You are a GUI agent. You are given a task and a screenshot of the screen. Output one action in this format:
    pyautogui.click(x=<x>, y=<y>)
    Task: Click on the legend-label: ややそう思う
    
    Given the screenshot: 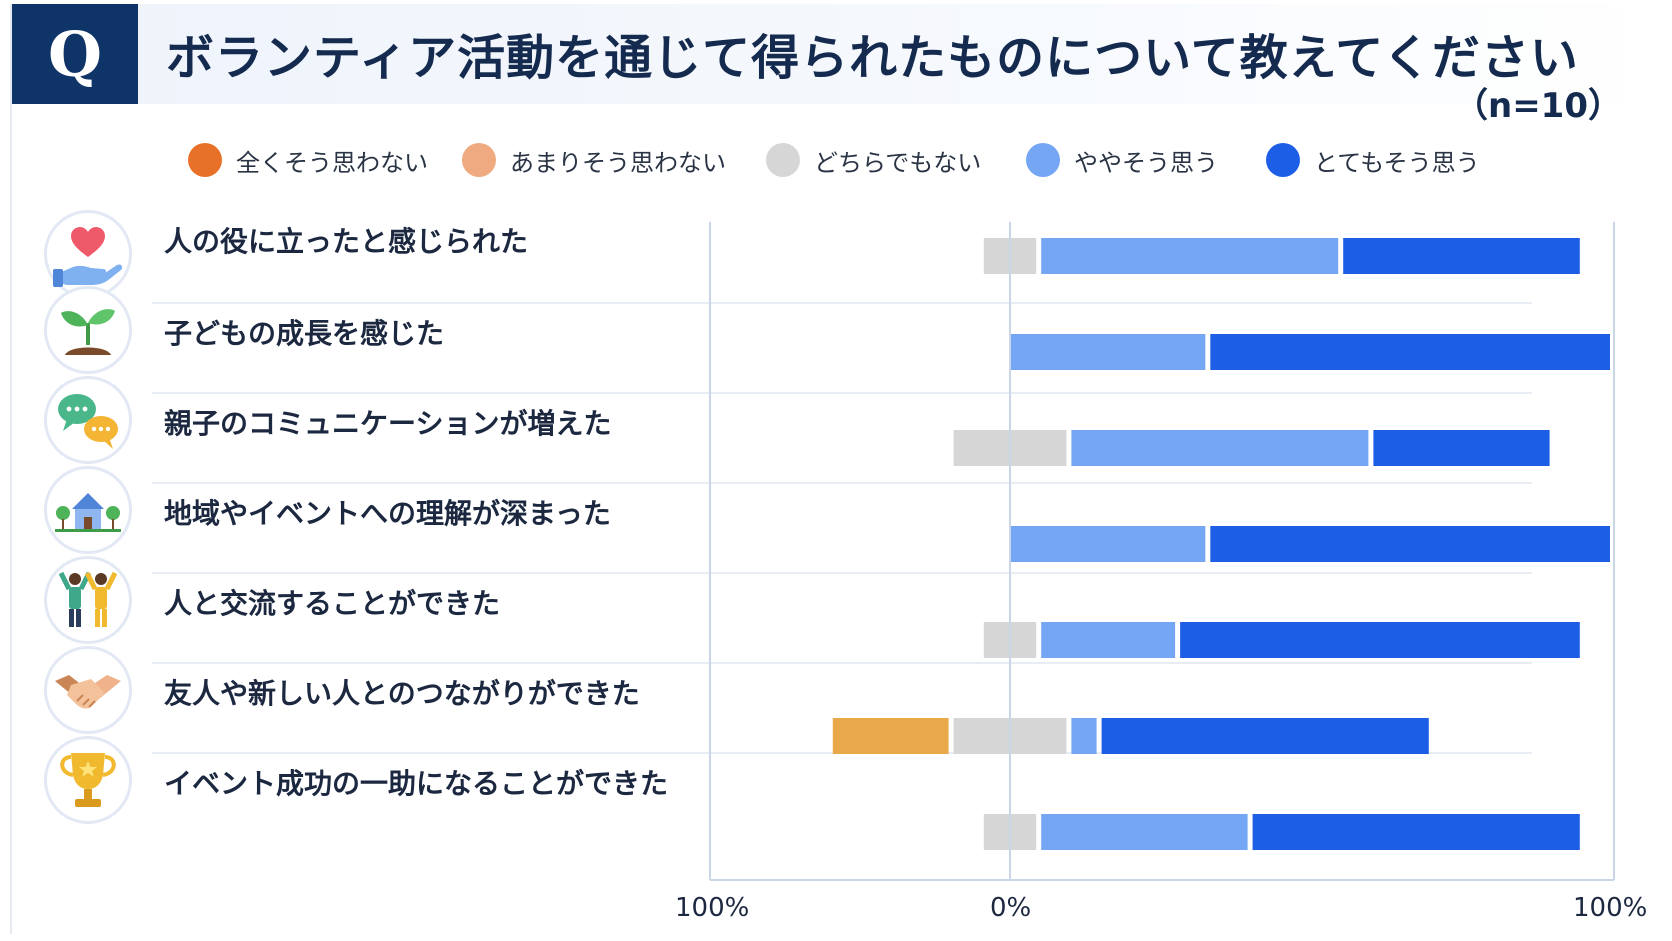 What is the action you would take?
    pyautogui.click(x=1146, y=162)
    